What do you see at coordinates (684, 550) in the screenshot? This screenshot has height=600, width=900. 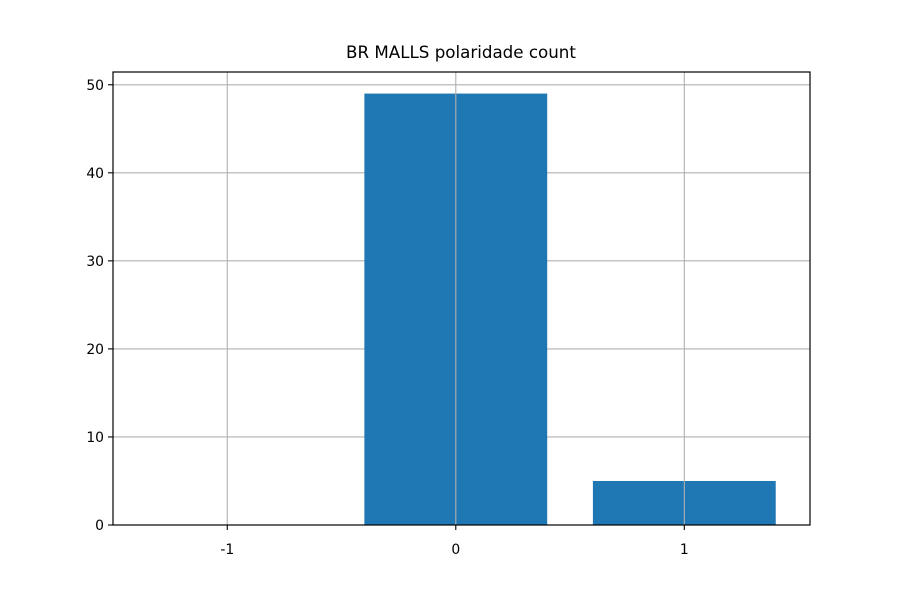 I see `x-tick-label: 1` at bounding box center [684, 550].